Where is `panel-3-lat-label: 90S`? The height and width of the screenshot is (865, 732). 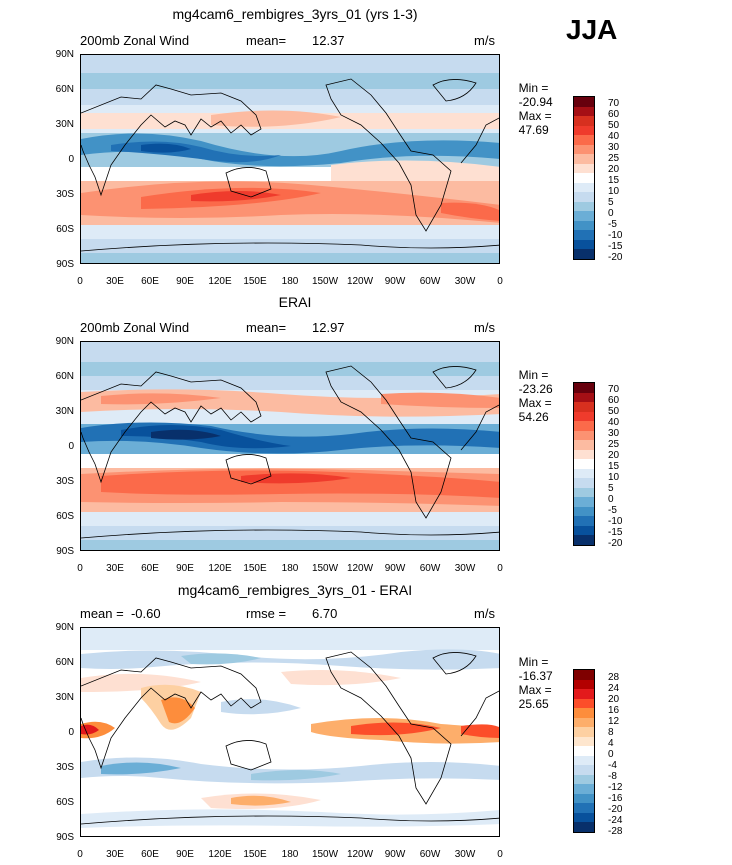
panel-3-lat-label: 90S is located at coordinates (65, 837).